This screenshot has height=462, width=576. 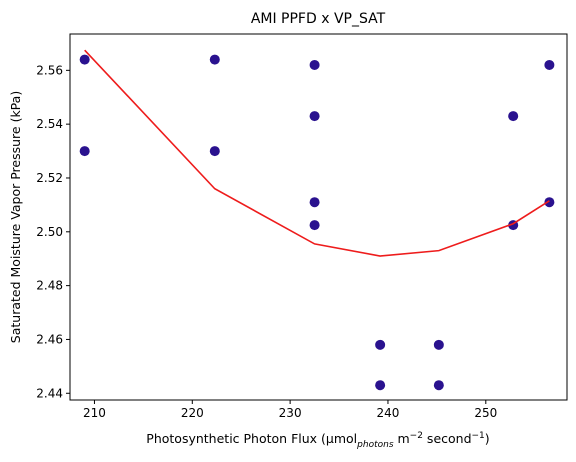 I want to click on x-axis-label-unit1: m, so click(x=402, y=438).